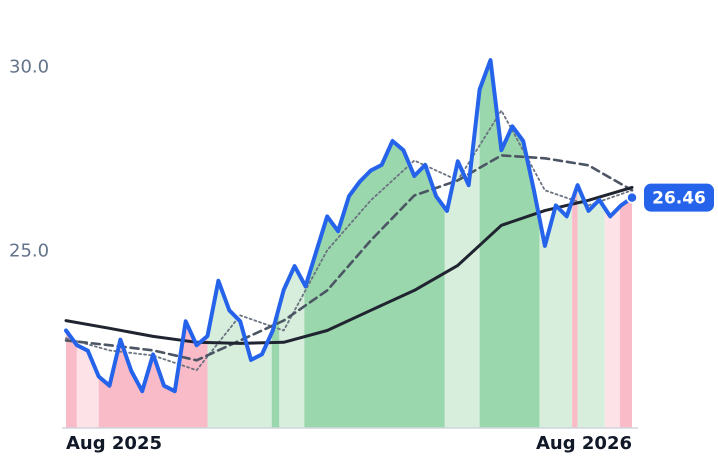 The width and height of the screenshot is (718, 464). I want to click on x-tick-label: Aug 2026, so click(584, 443).